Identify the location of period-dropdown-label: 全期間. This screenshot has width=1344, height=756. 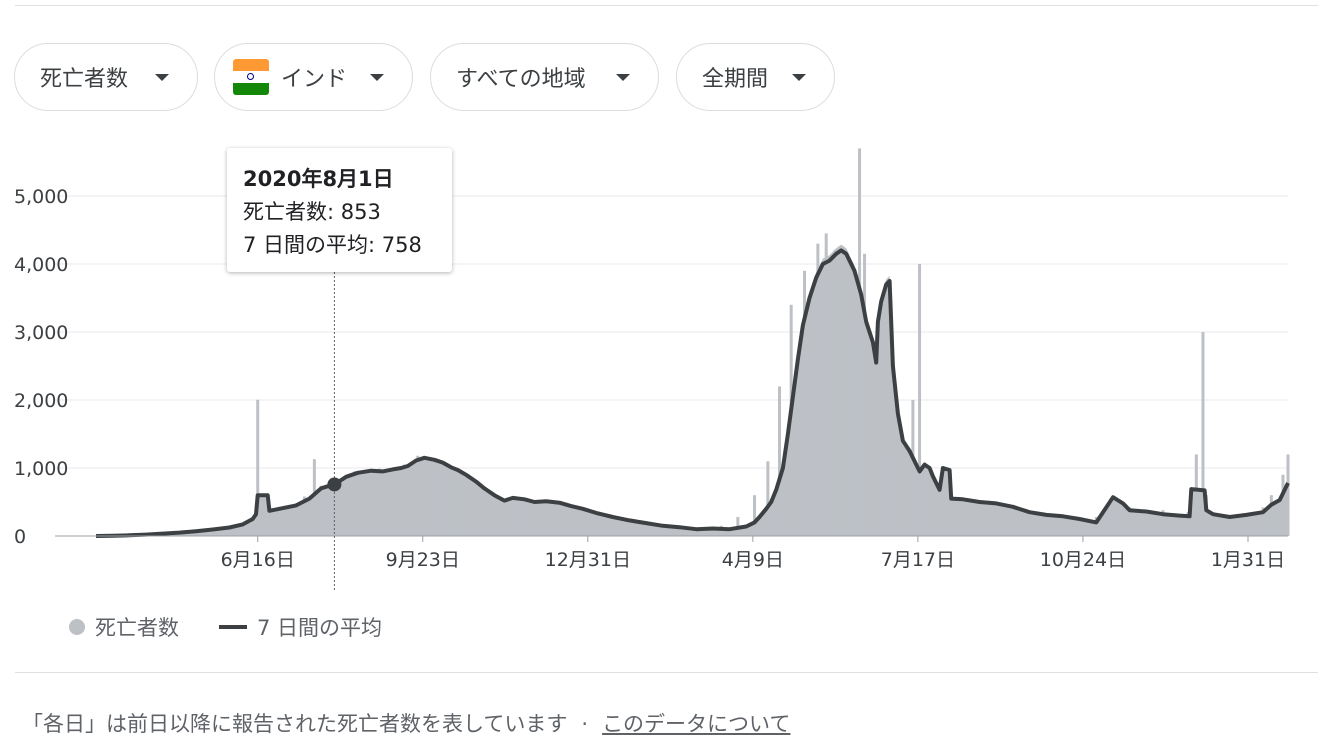
(735, 79).